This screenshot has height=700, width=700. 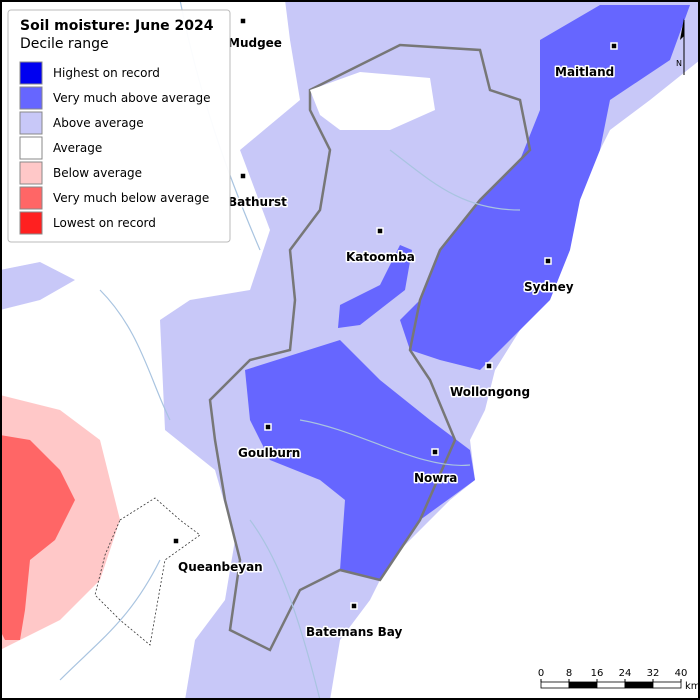 What do you see at coordinates (147, 571) in the screenshot?
I see `act-border` at bounding box center [147, 571].